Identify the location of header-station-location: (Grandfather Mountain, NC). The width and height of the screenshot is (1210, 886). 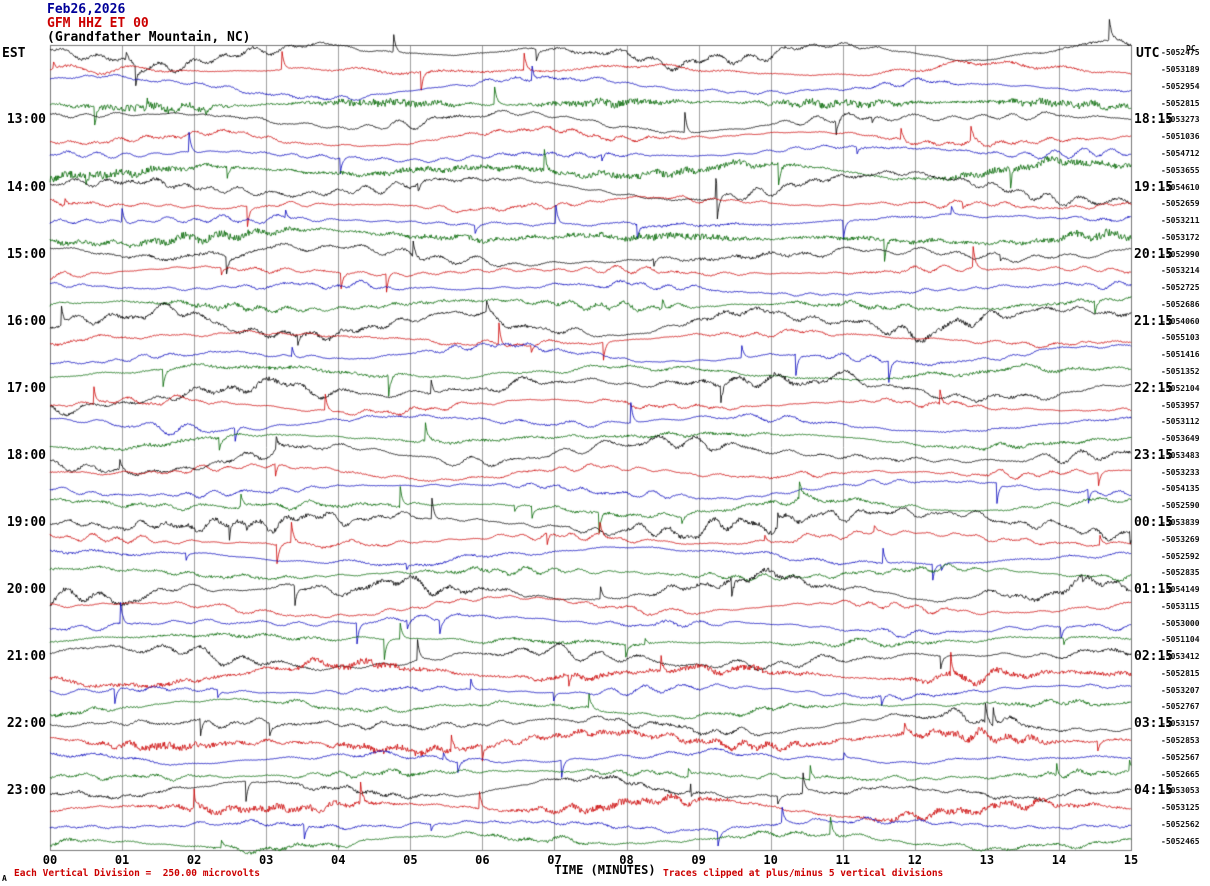
(149, 37).